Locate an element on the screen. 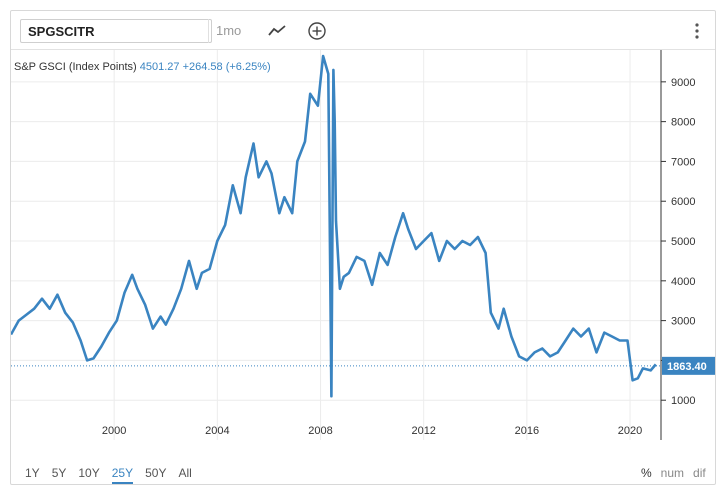 The image size is (724, 489). legend-value: 4501.27 is located at coordinates (159, 67).